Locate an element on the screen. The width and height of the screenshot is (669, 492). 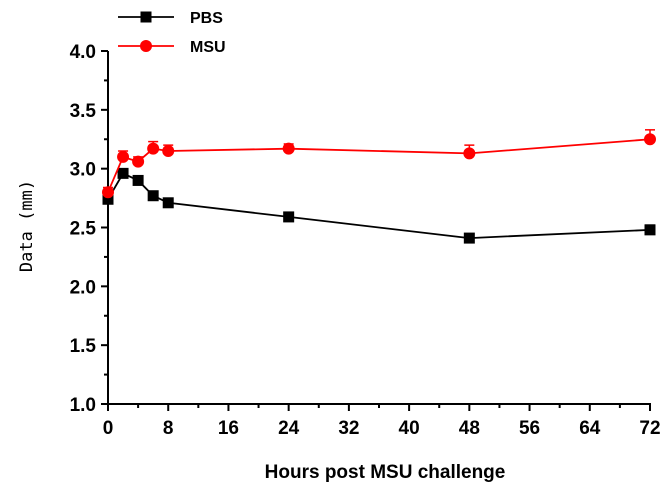
y-tick-label: 1.5 is located at coordinates (83, 346).